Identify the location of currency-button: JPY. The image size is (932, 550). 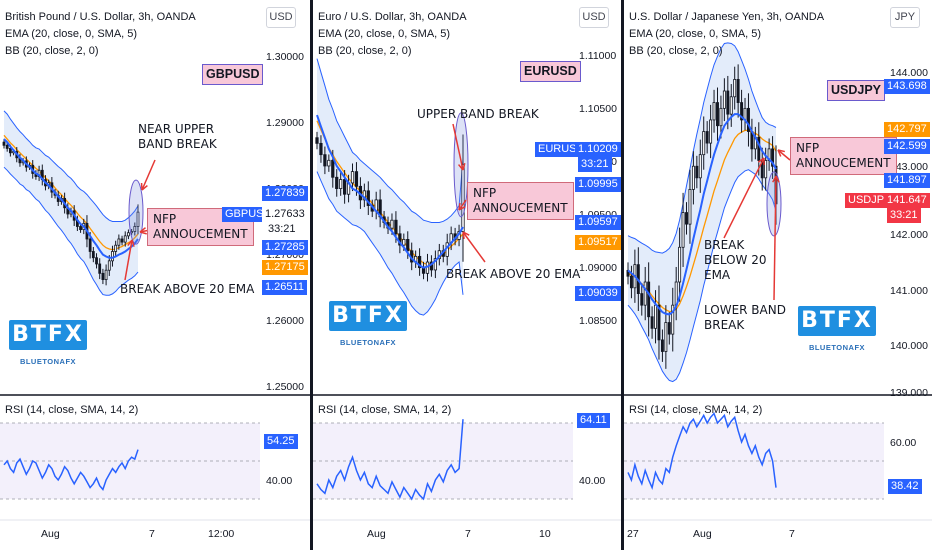
(905, 17).